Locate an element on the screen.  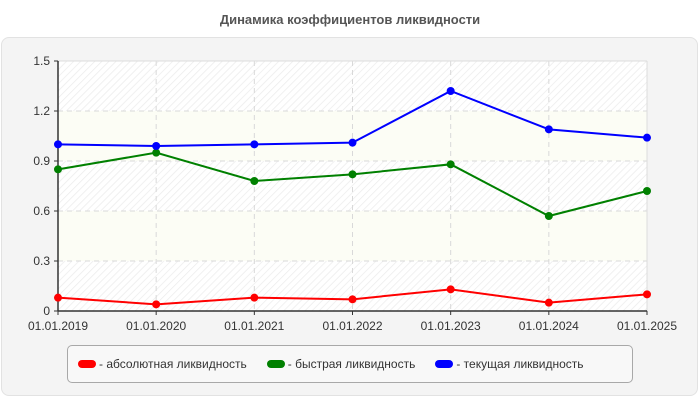
x-tick-label: 01.01.2025 is located at coordinates (647, 326).